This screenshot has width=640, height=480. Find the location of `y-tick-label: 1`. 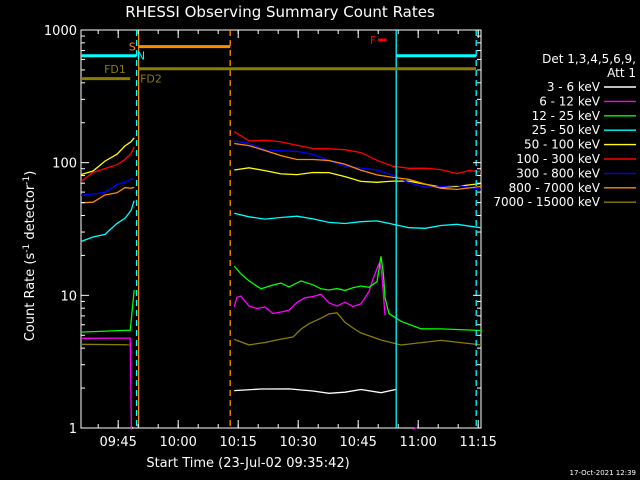

y-tick-label: 1 is located at coordinates (73, 429).